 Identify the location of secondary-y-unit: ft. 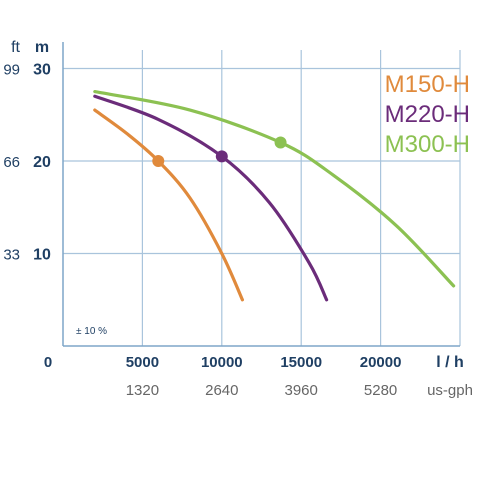
(15, 47).